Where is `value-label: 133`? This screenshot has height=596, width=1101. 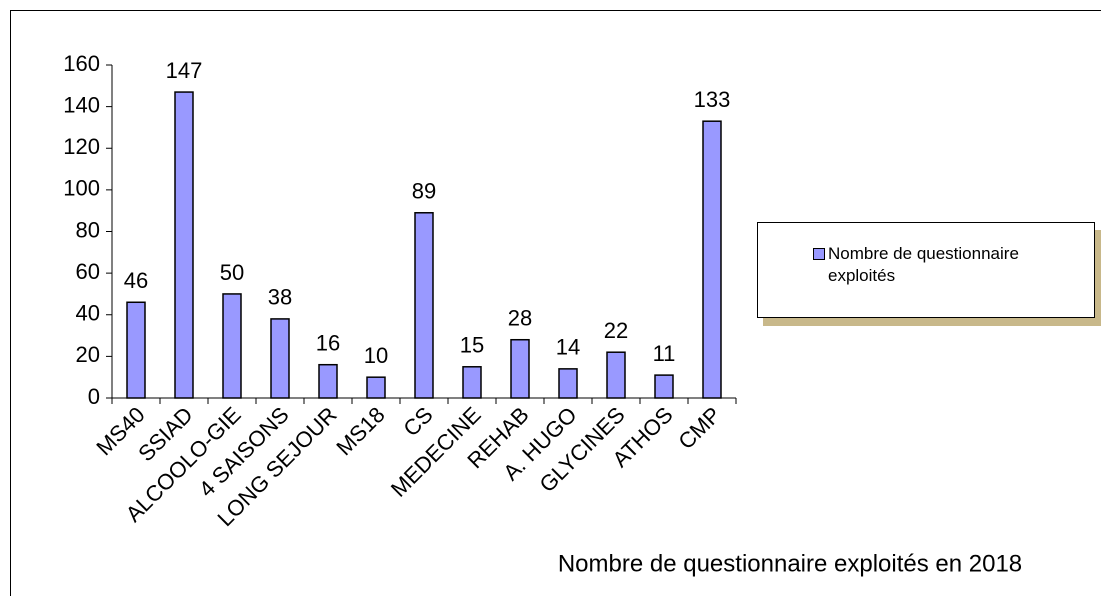 value-label: 133 is located at coordinates (712, 99).